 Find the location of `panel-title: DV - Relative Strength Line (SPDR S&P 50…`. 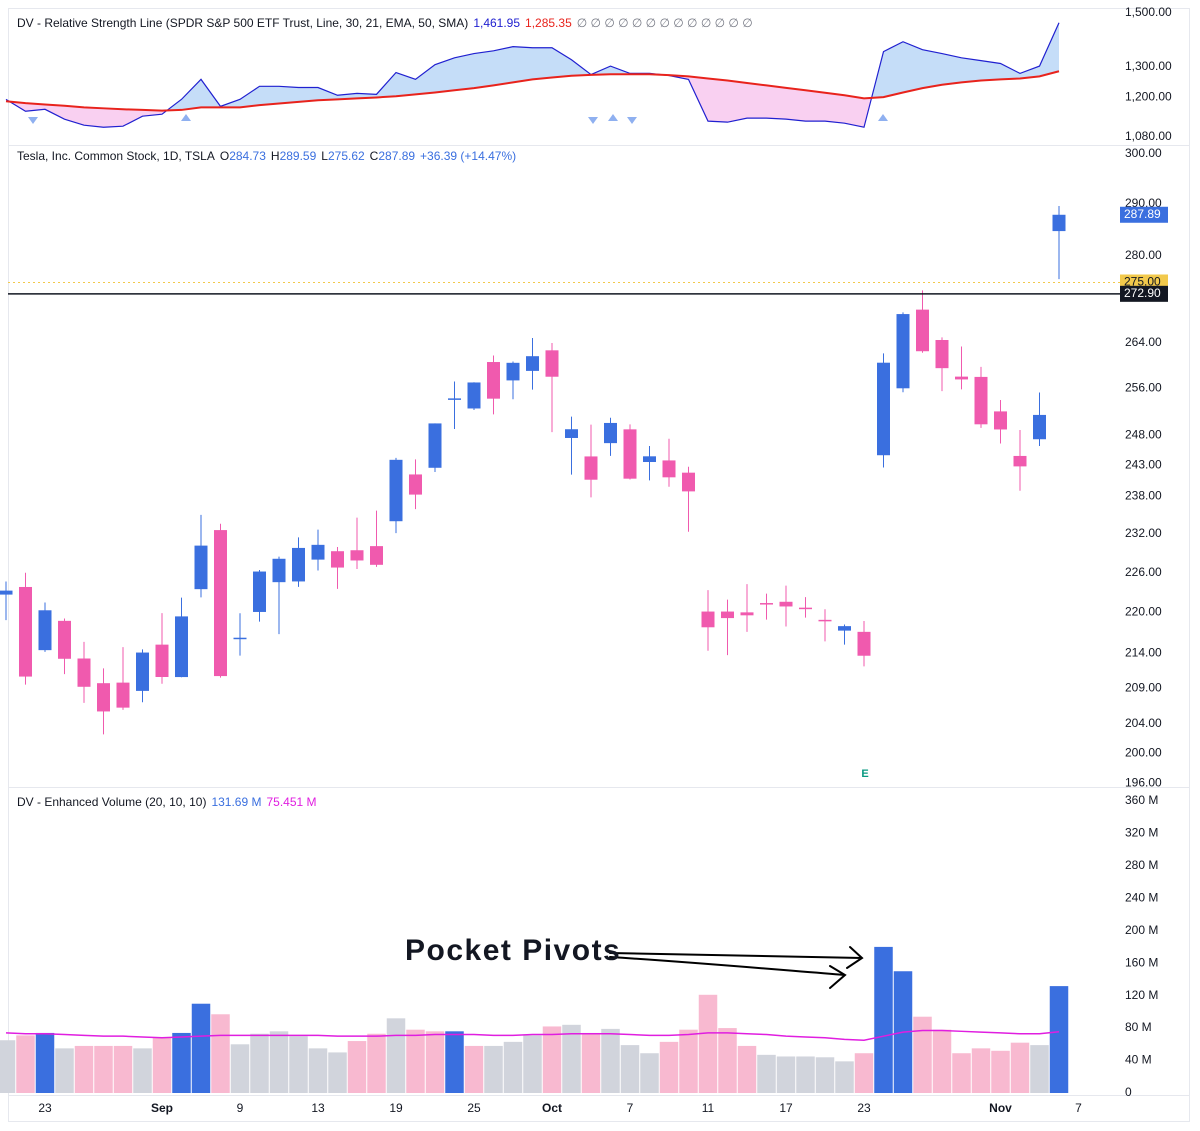

panel-title: DV - Relative Strength Line (SPDR S&P 50… is located at coordinates (243, 23).